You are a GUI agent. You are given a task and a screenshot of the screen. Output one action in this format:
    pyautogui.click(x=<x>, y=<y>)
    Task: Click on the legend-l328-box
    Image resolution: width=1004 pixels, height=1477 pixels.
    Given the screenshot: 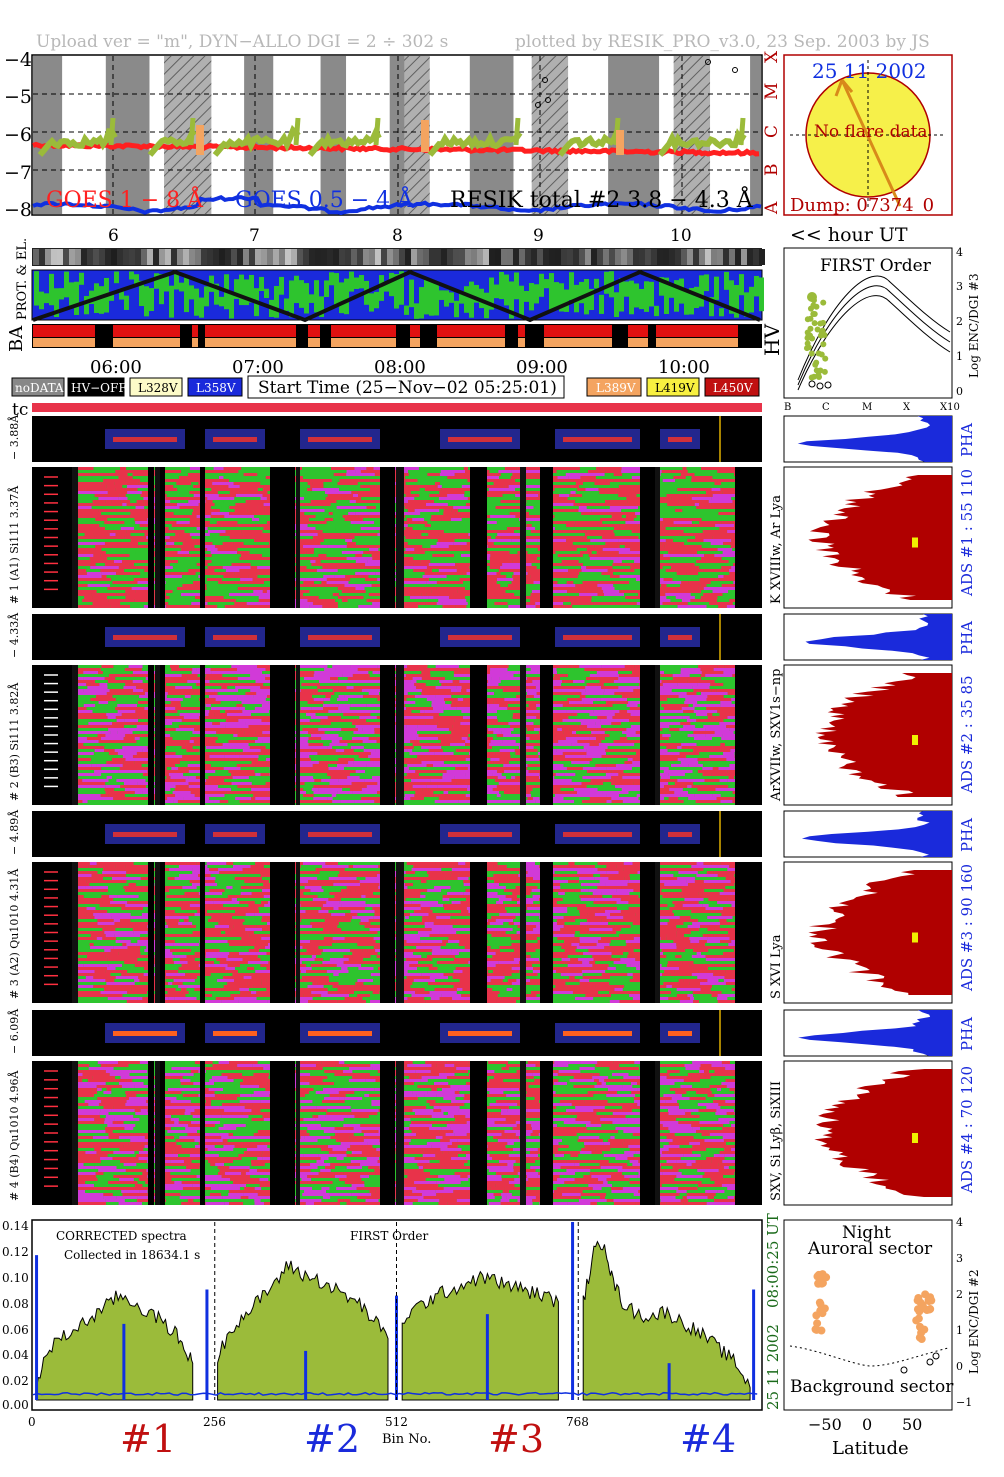 What is the action you would take?
    pyautogui.click(x=156, y=387)
    